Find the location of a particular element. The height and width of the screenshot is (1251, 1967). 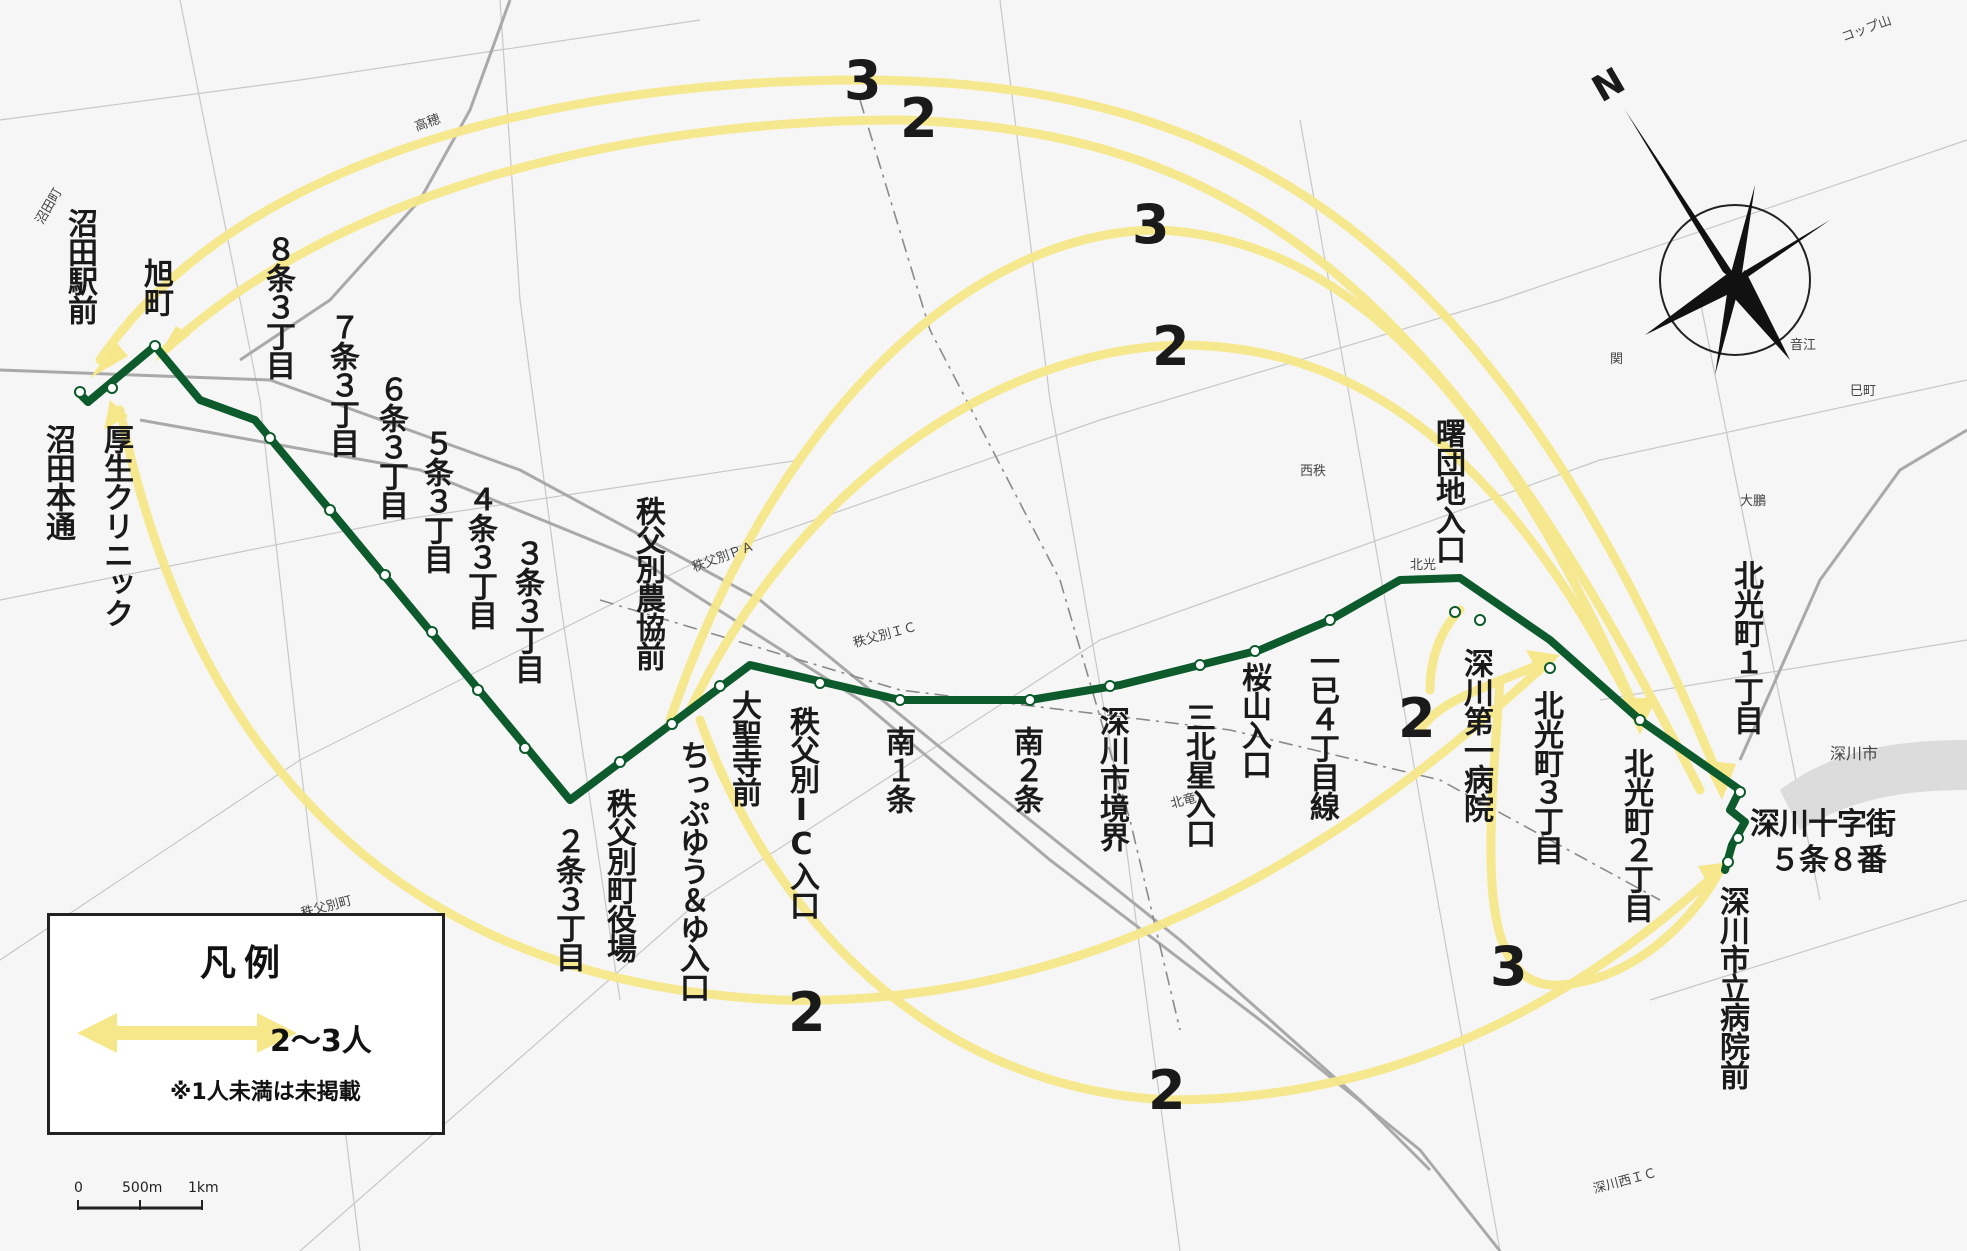

compass-ring is located at coordinates (1735, 280).